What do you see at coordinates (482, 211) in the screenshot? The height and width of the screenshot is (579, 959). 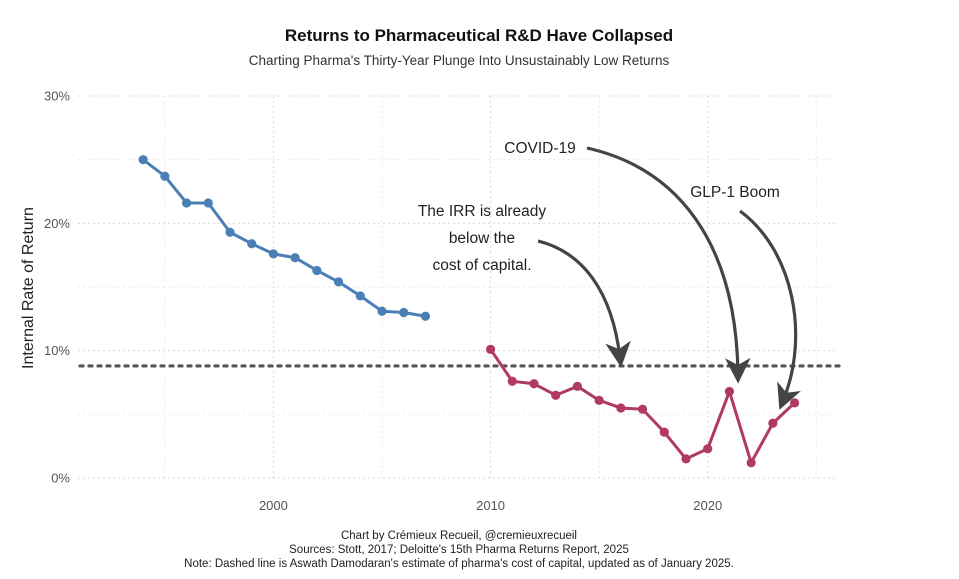 I see `annotation-irr-line-1: The IRR is already` at bounding box center [482, 211].